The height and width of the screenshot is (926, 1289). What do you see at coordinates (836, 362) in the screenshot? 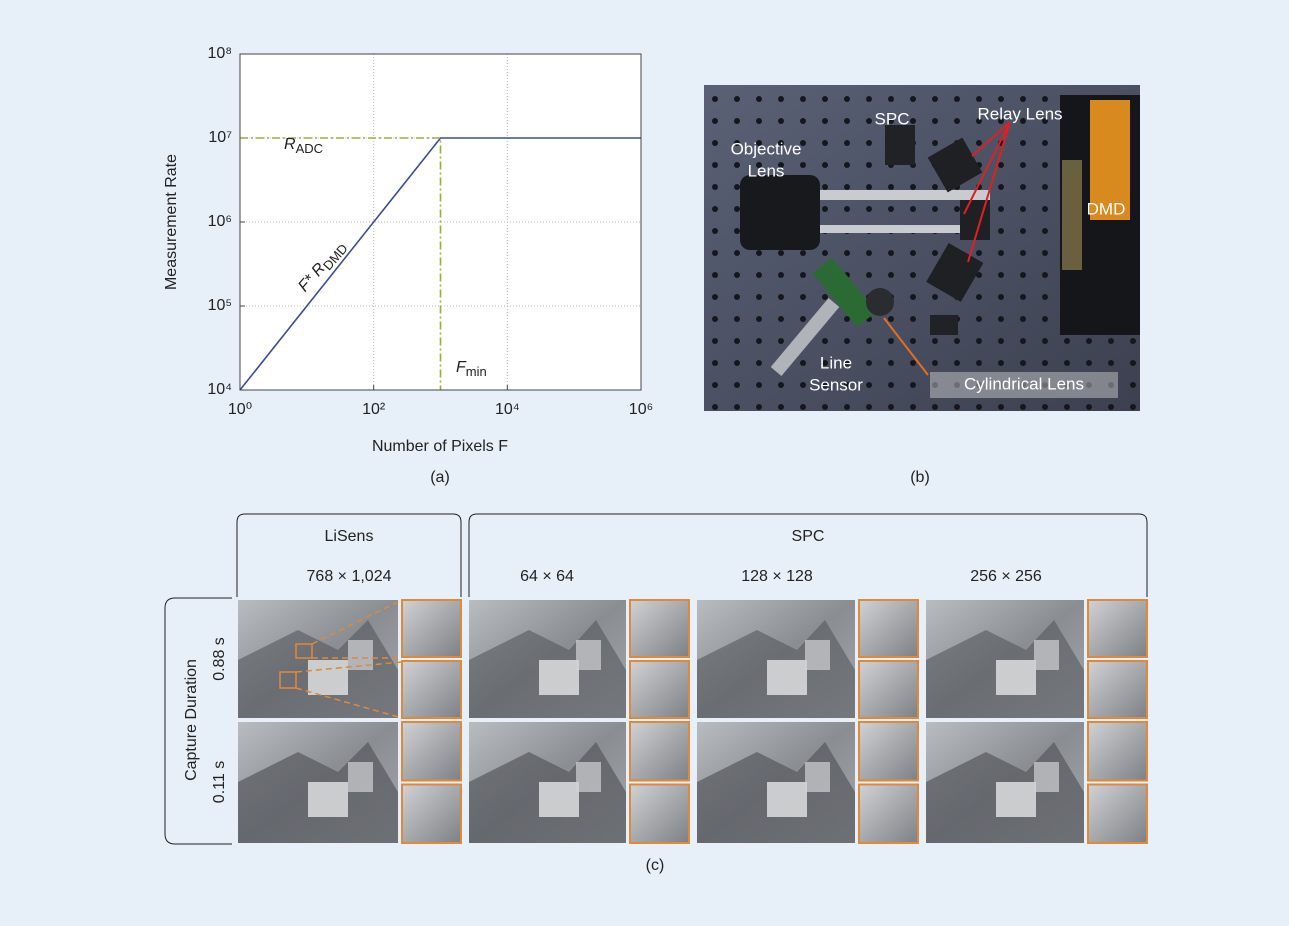
I see `photo-label: Line` at bounding box center [836, 362].